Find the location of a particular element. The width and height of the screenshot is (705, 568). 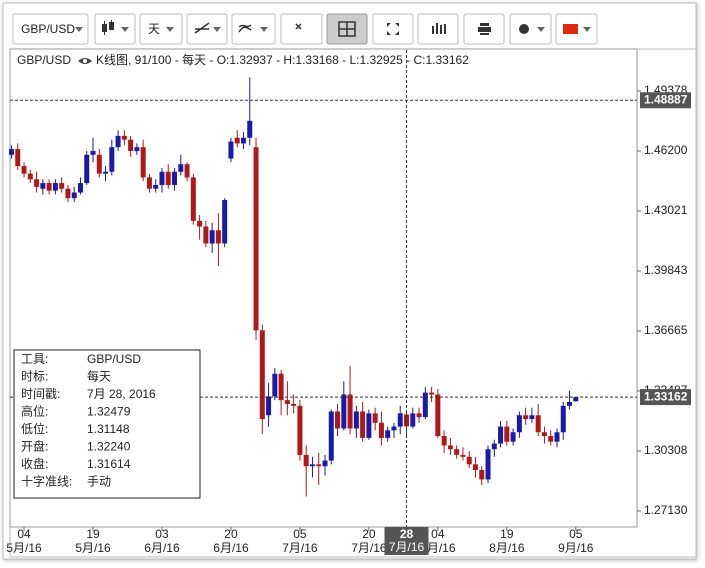

eye-icon is located at coordinates (85, 61).